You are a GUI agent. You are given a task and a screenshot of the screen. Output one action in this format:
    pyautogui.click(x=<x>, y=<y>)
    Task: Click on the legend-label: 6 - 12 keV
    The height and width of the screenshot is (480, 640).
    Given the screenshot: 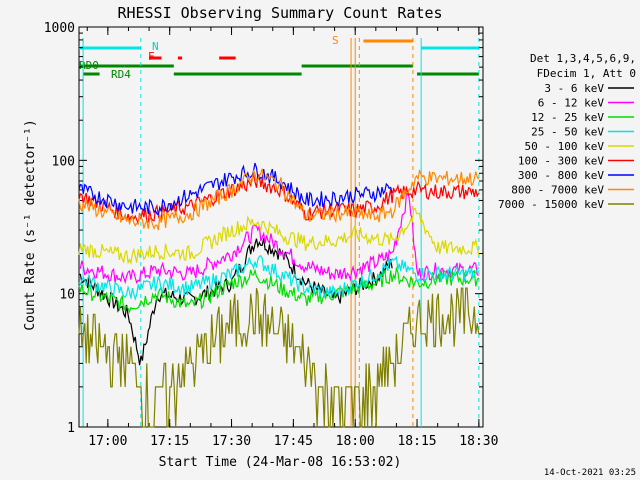 What is the action you would take?
    pyautogui.click(x=571, y=103)
    